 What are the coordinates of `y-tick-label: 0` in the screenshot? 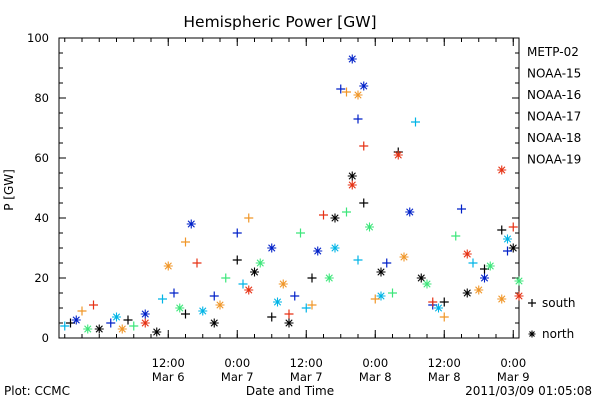 It's located at (45, 338).